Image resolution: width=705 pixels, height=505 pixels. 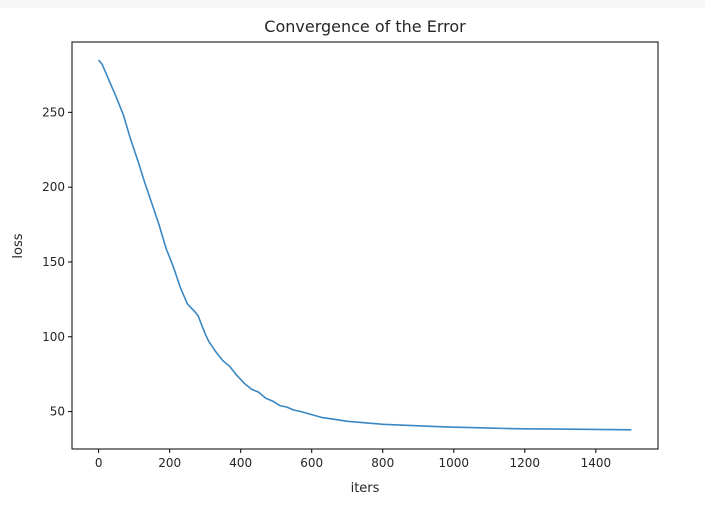 What do you see at coordinates (240, 463) in the screenshot?
I see `x-tick-label: 400` at bounding box center [240, 463].